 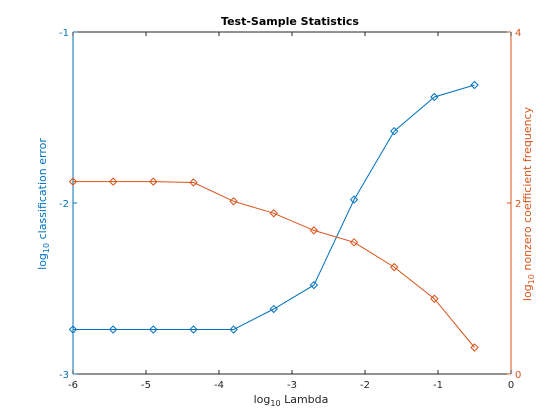 What do you see at coordinates (527, 190) in the screenshot?
I see `y-axis-right-label-suffix: nonzero coefficient frequency` at bounding box center [527, 190].